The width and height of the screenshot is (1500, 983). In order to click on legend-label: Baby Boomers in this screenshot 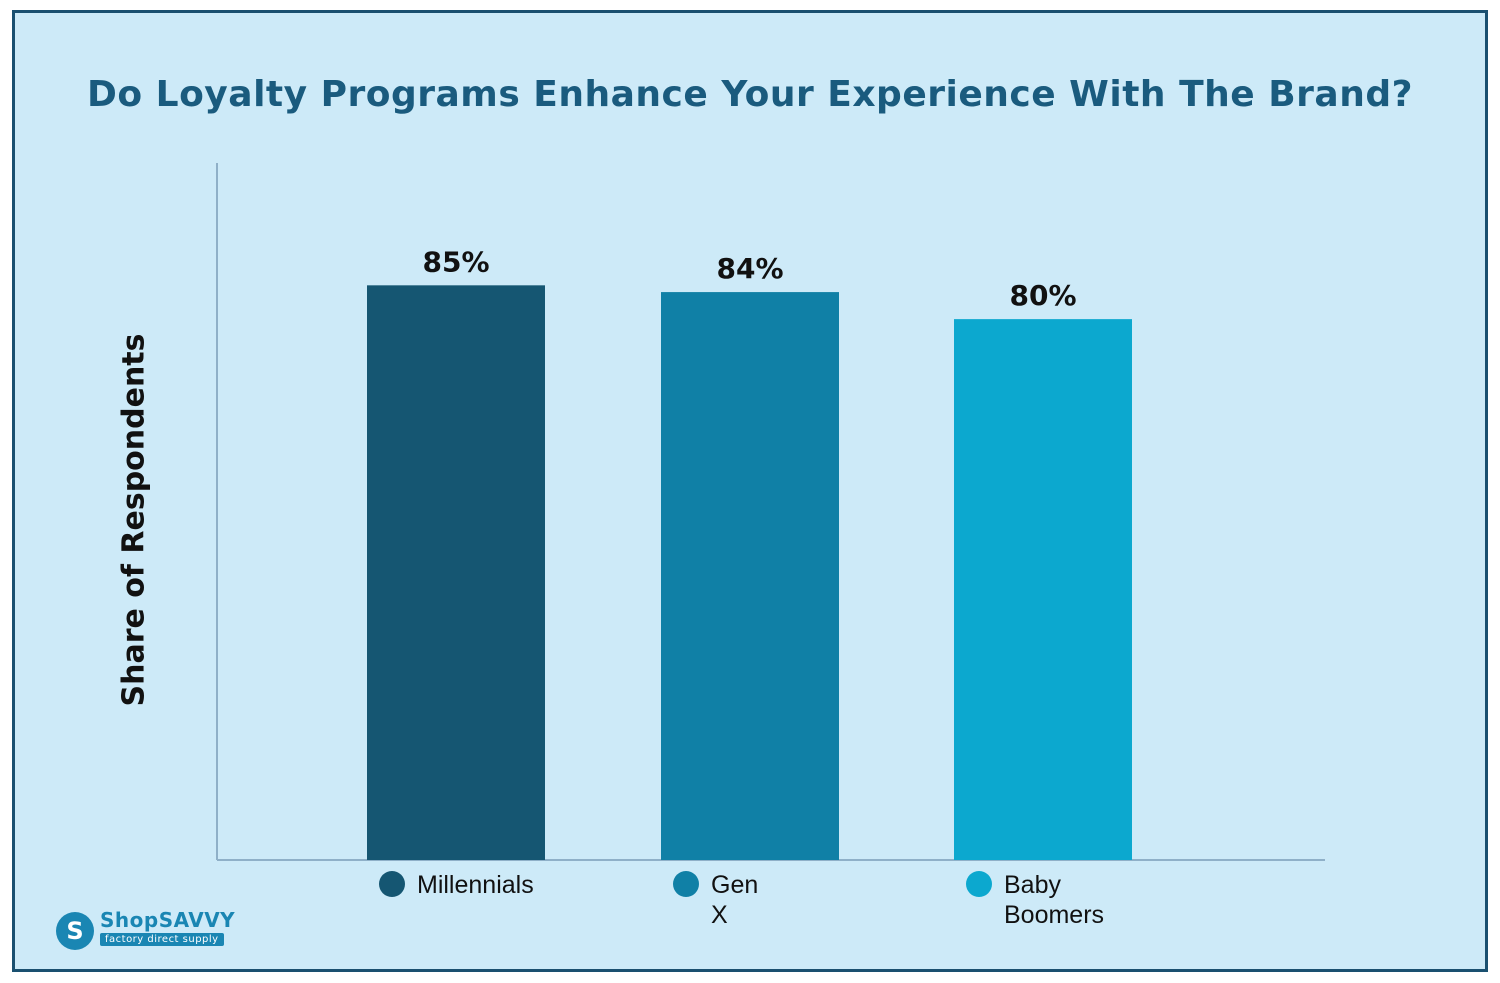, I will do `click(1054, 900)`.